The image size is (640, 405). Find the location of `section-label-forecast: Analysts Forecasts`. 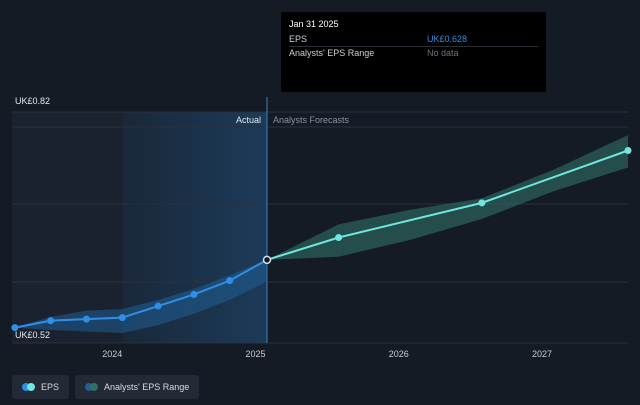

section-label-forecast: Analysts Forecasts is located at coordinates (311, 120).